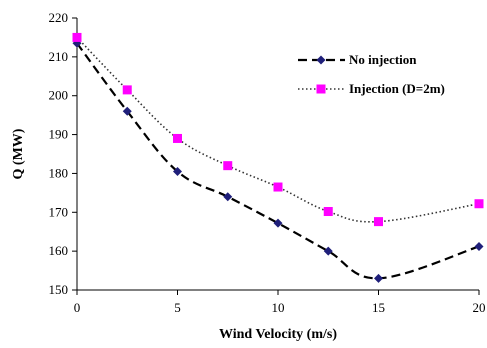 This screenshot has width=487, height=348. What do you see at coordinates (371, 74) in the screenshot?
I see `legend: No injection Injection (D=2m)` at bounding box center [371, 74].